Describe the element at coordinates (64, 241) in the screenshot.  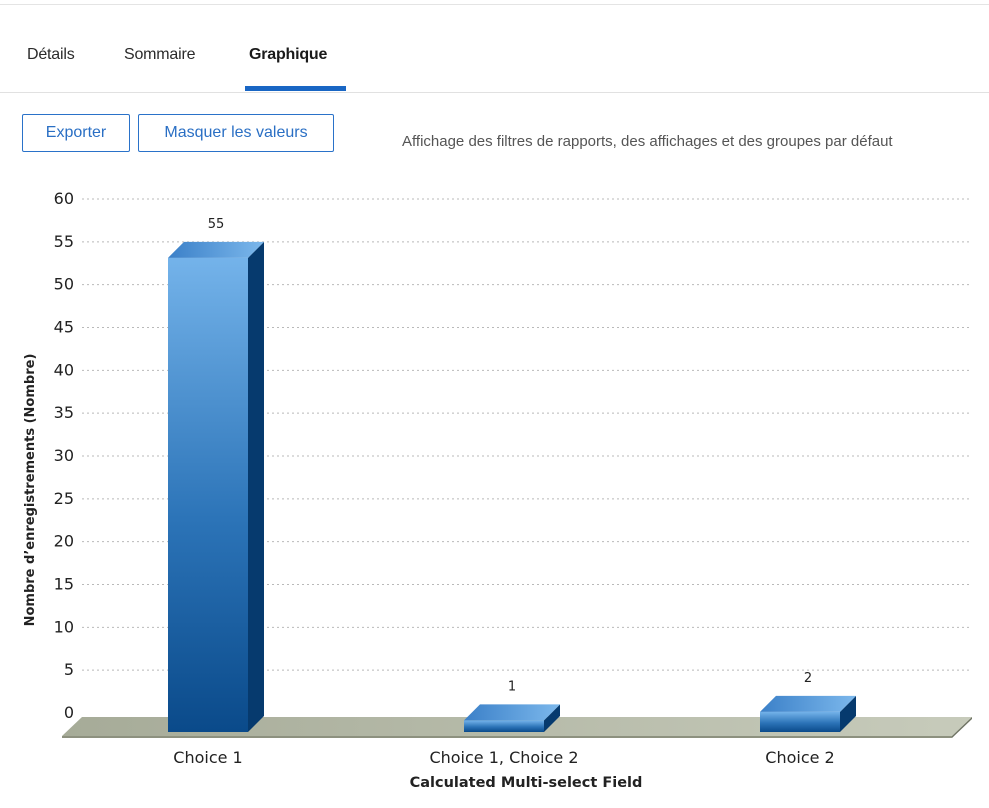
I see `y-tick-label: 55` at that location.